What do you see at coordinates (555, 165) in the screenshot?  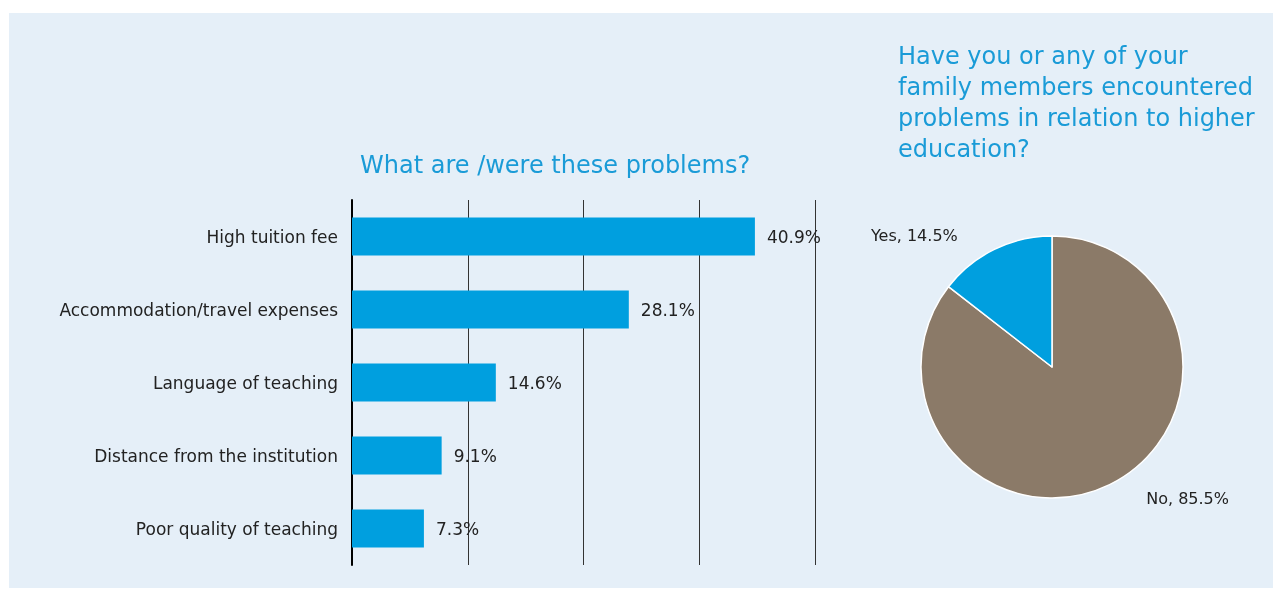 I see `chart-title: What are /were these problems?` at bounding box center [555, 165].